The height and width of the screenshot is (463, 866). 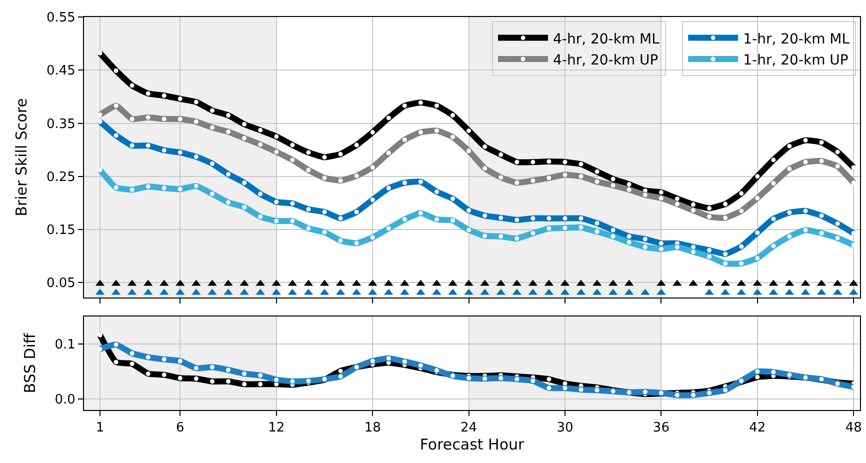 I want to click on y-axis-title: Brier Skill Score, so click(x=21, y=157).